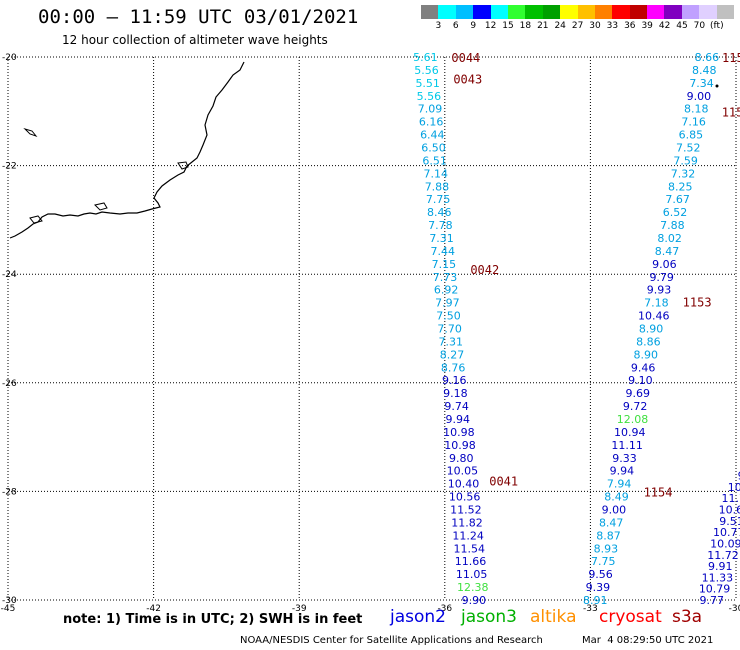 The image size is (740, 650). Describe the element at coordinates (430, 109) in the screenshot. I see `wave-height-value: 7.09` at that location.